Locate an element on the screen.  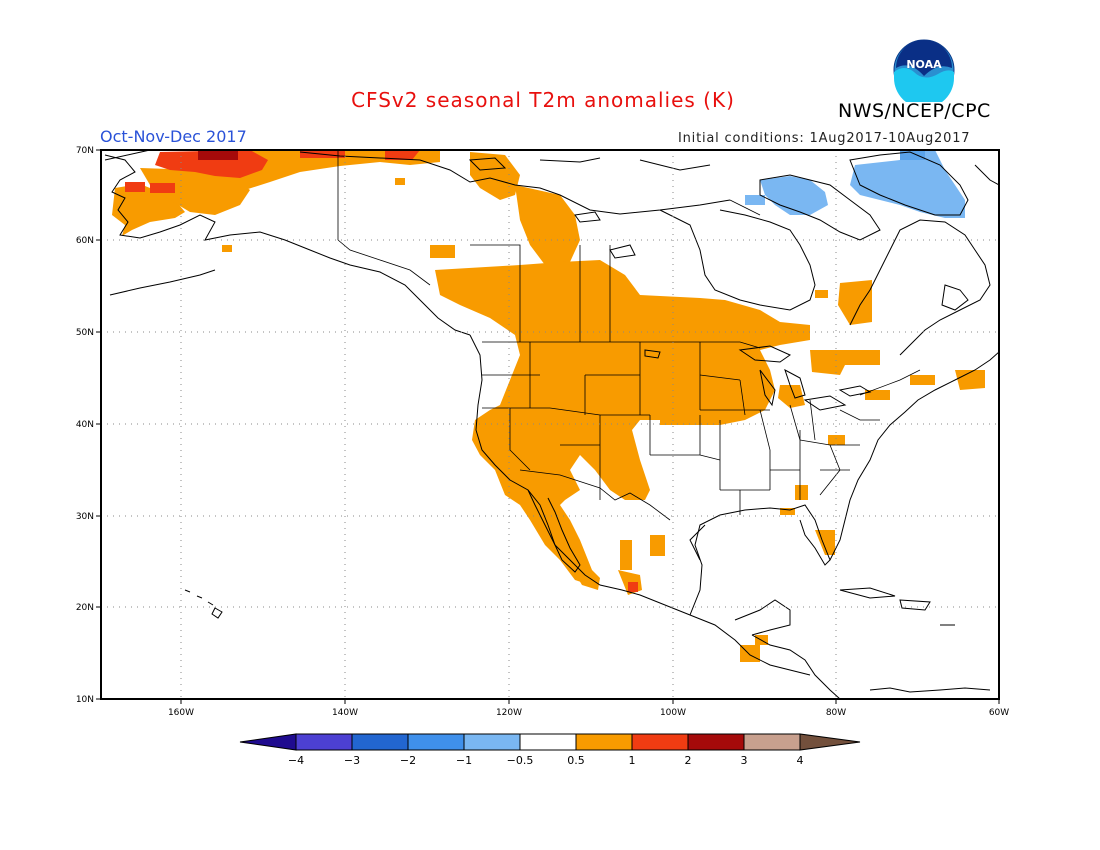
lat-tick-label: 40N is located at coordinates (85, 425).